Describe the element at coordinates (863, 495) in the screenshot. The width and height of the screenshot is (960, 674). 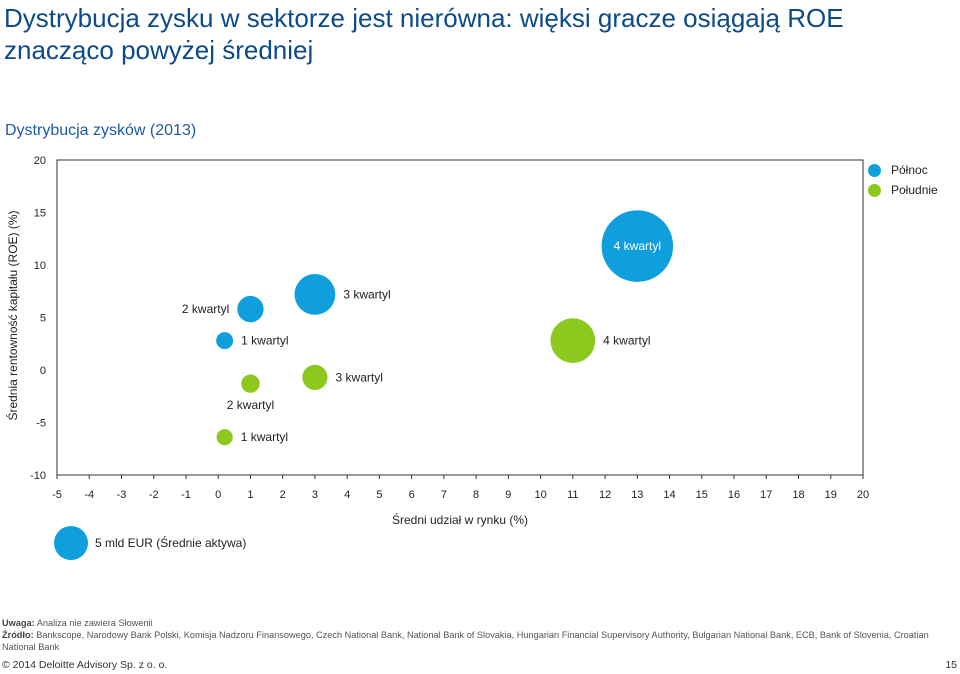
I see `x-tick-label: 20` at that location.